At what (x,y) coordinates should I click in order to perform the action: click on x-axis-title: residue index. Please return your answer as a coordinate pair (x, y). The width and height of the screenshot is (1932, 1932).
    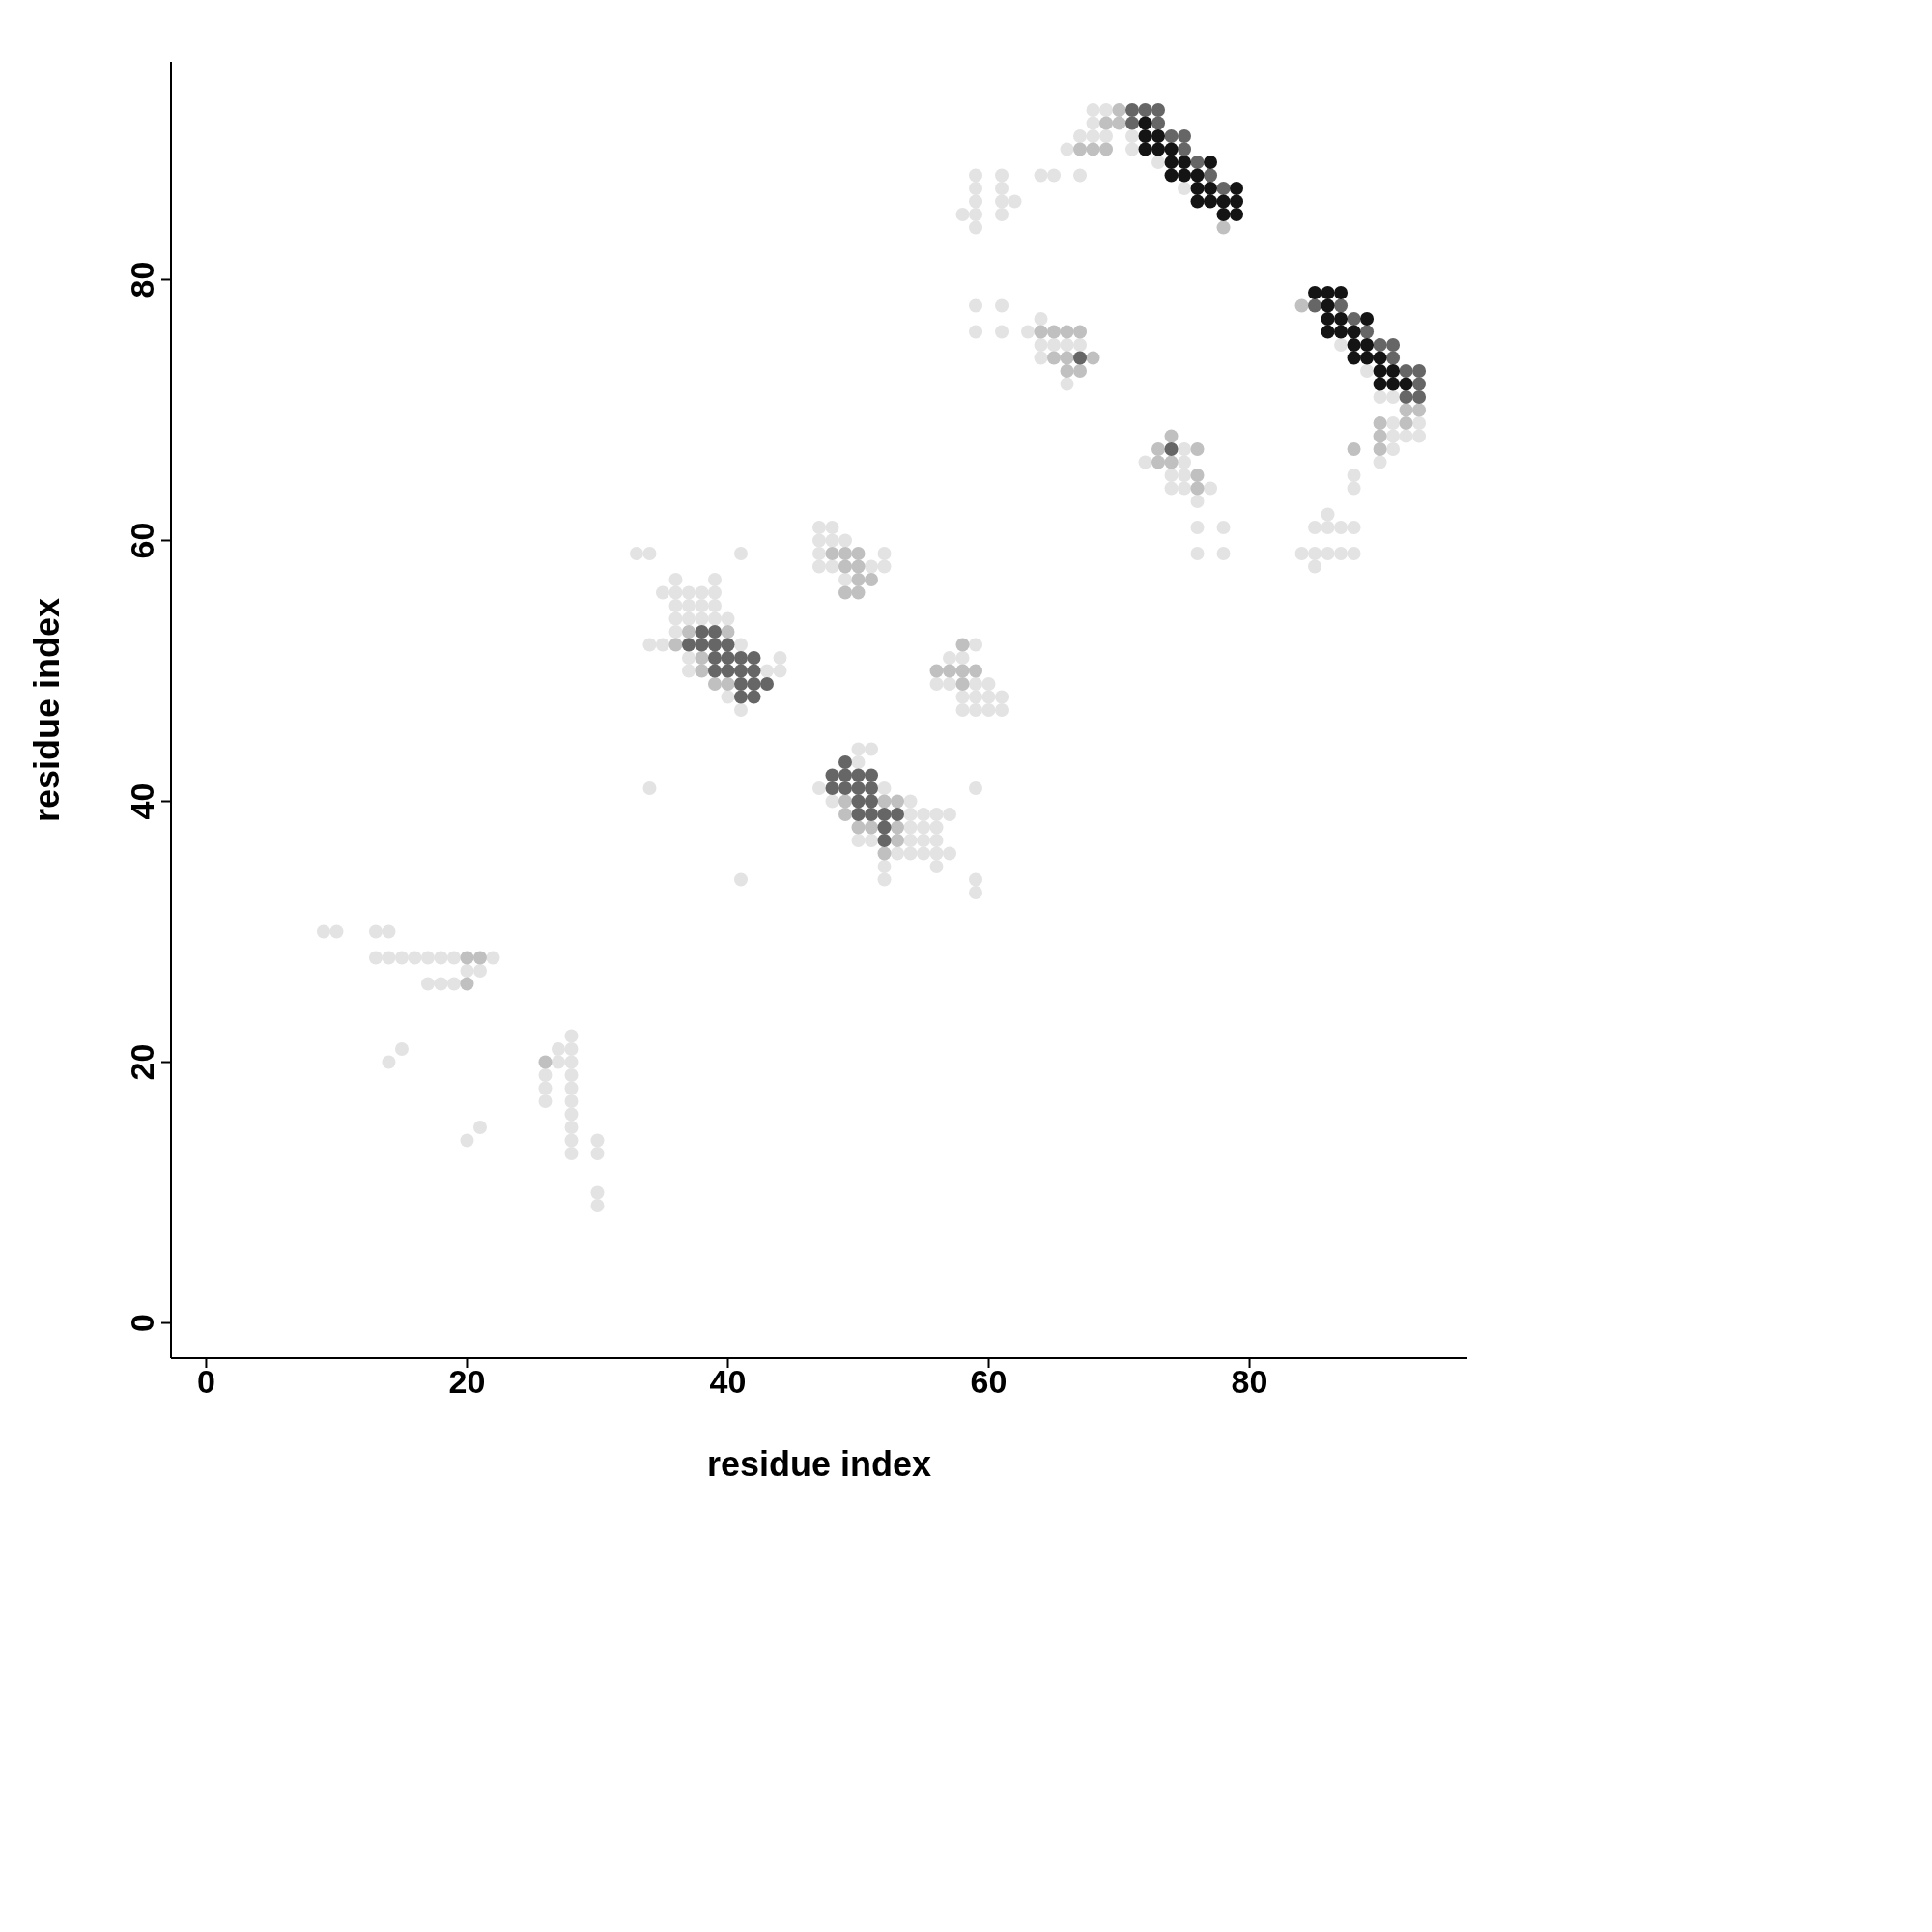
    Looking at the image, I should click on (819, 1464).